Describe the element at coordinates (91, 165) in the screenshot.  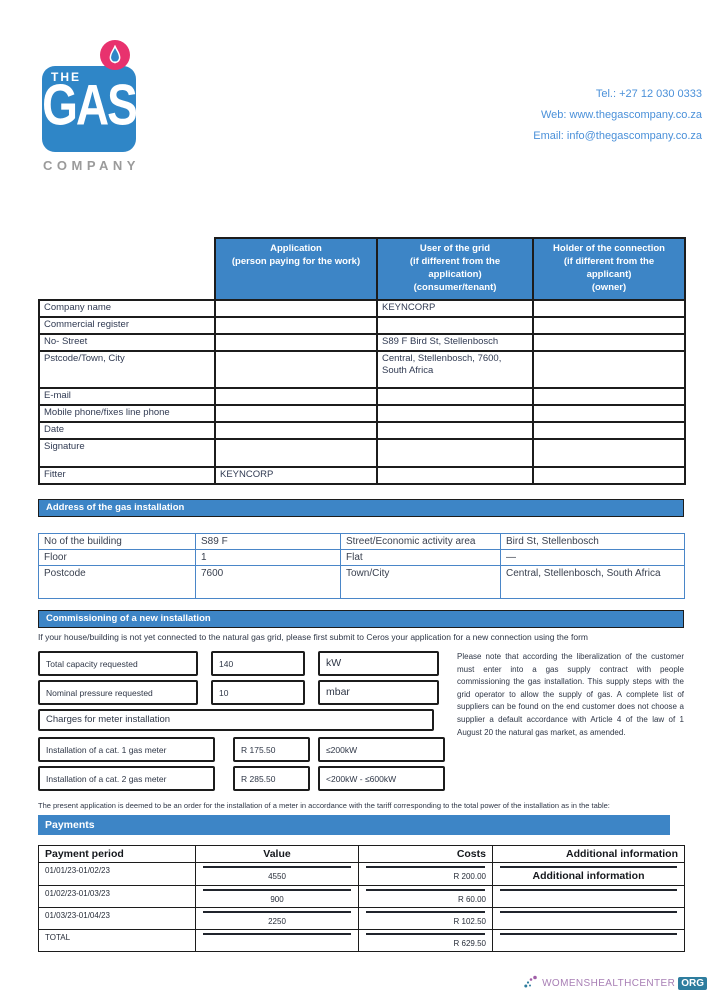
I see `logo-company-text: COMPANY` at that location.